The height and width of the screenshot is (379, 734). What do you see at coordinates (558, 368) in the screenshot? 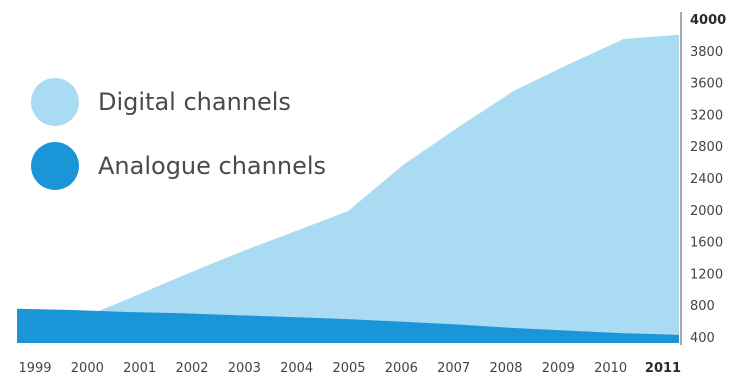
I see `x-tick-label: 2009` at bounding box center [558, 368].